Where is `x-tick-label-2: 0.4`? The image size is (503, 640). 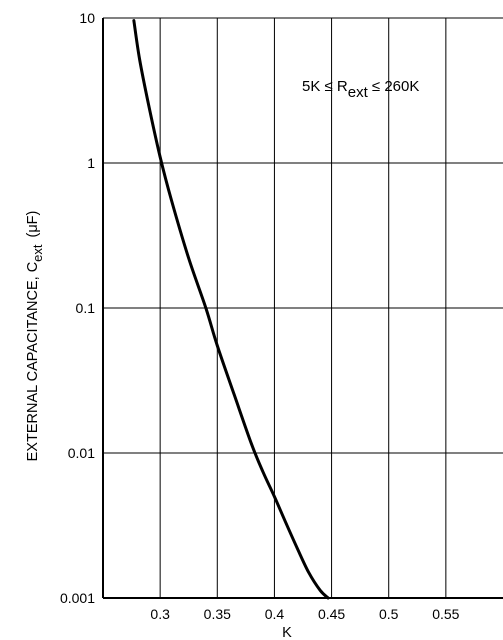
x-tick-label-2: 0.4 is located at coordinates (275, 614).